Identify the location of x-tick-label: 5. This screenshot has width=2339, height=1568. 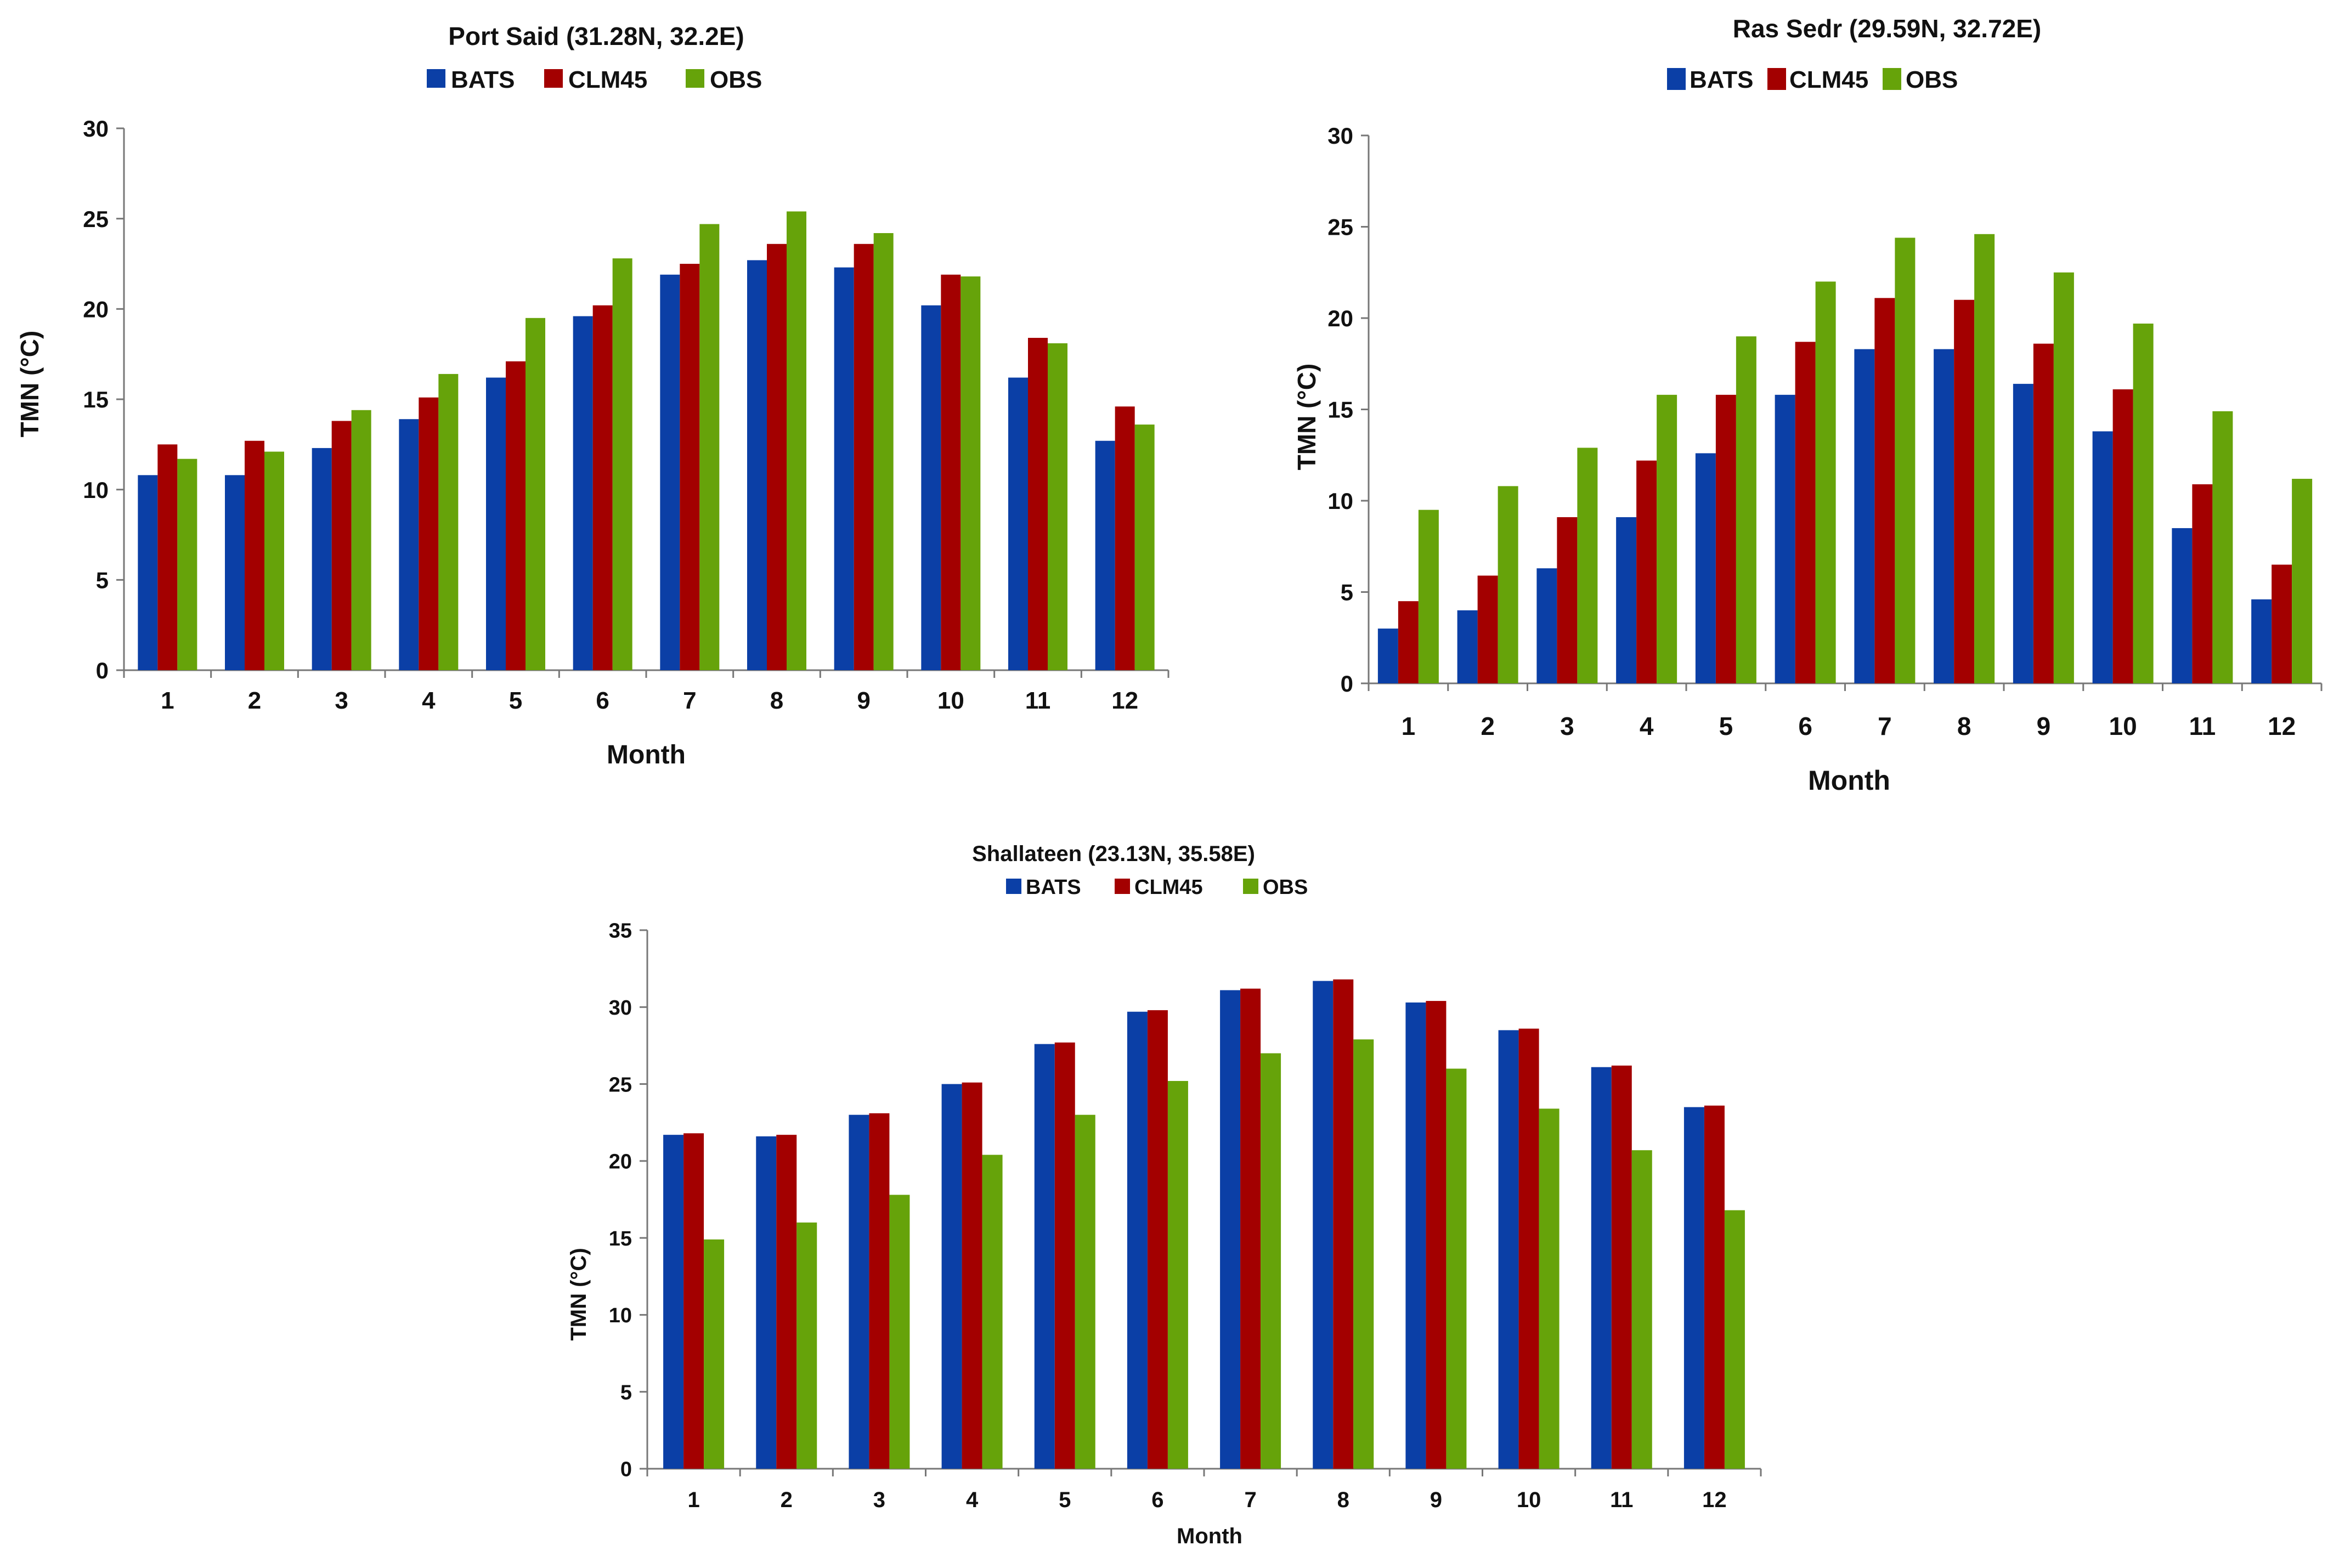
(1065, 1500).